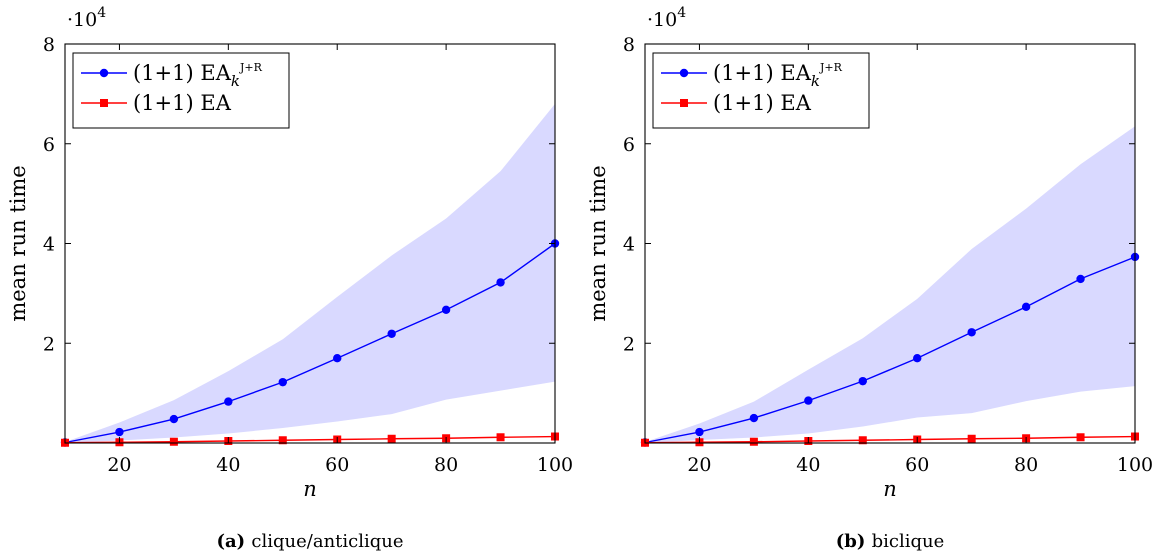  Describe the element at coordinates (890, 350) in the screenshot. I see `series-1-line` at that location.